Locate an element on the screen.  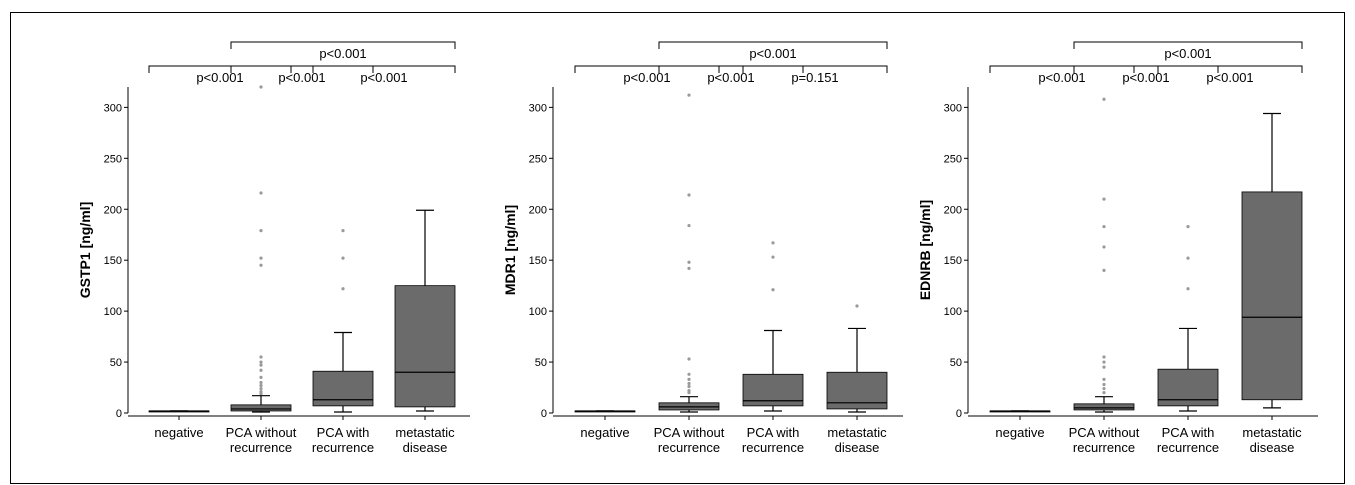
y-axis-label: MDR1 [ng/ml] is located at coordinates (510, 250).